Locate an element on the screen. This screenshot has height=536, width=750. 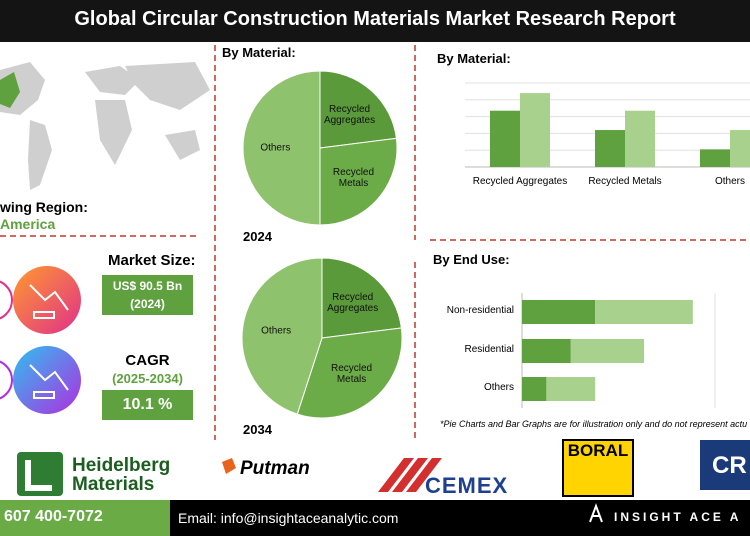
heidelberg-glyph is located at coordinates (38, 475).